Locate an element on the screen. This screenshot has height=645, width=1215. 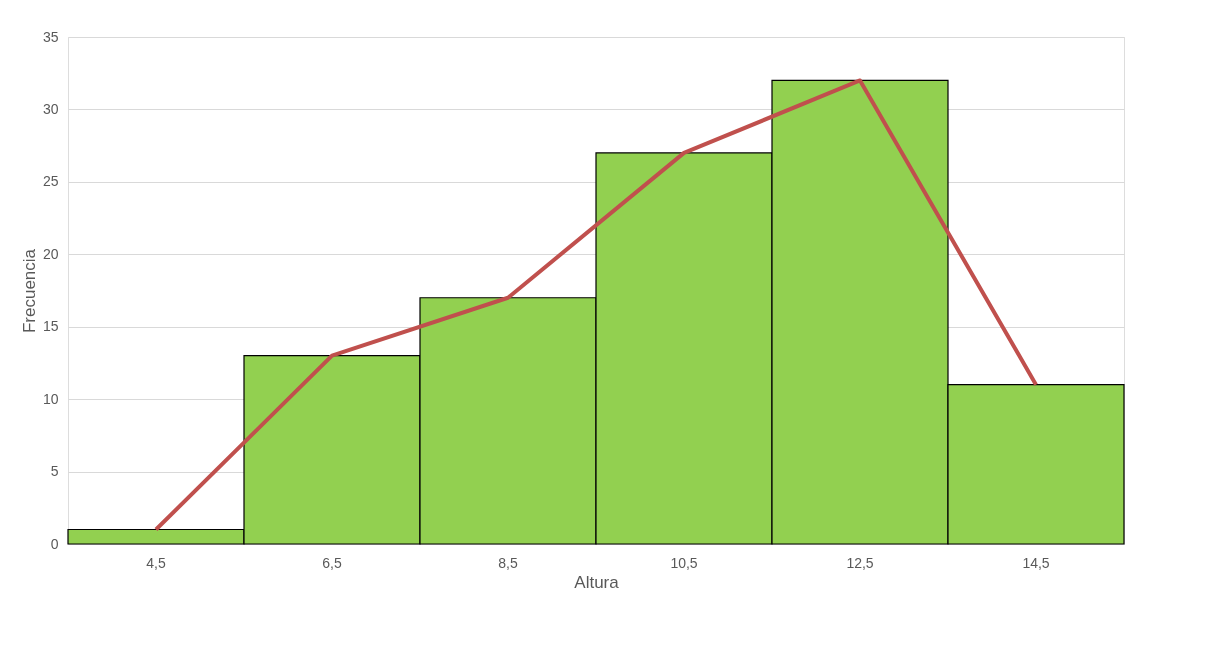
y-tick-label: 0 is located at coordinates (54, 543).